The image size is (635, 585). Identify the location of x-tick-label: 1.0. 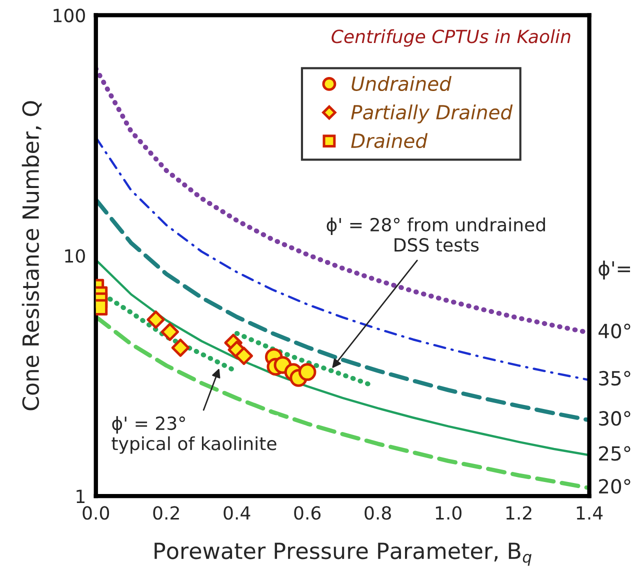
(449, 513).